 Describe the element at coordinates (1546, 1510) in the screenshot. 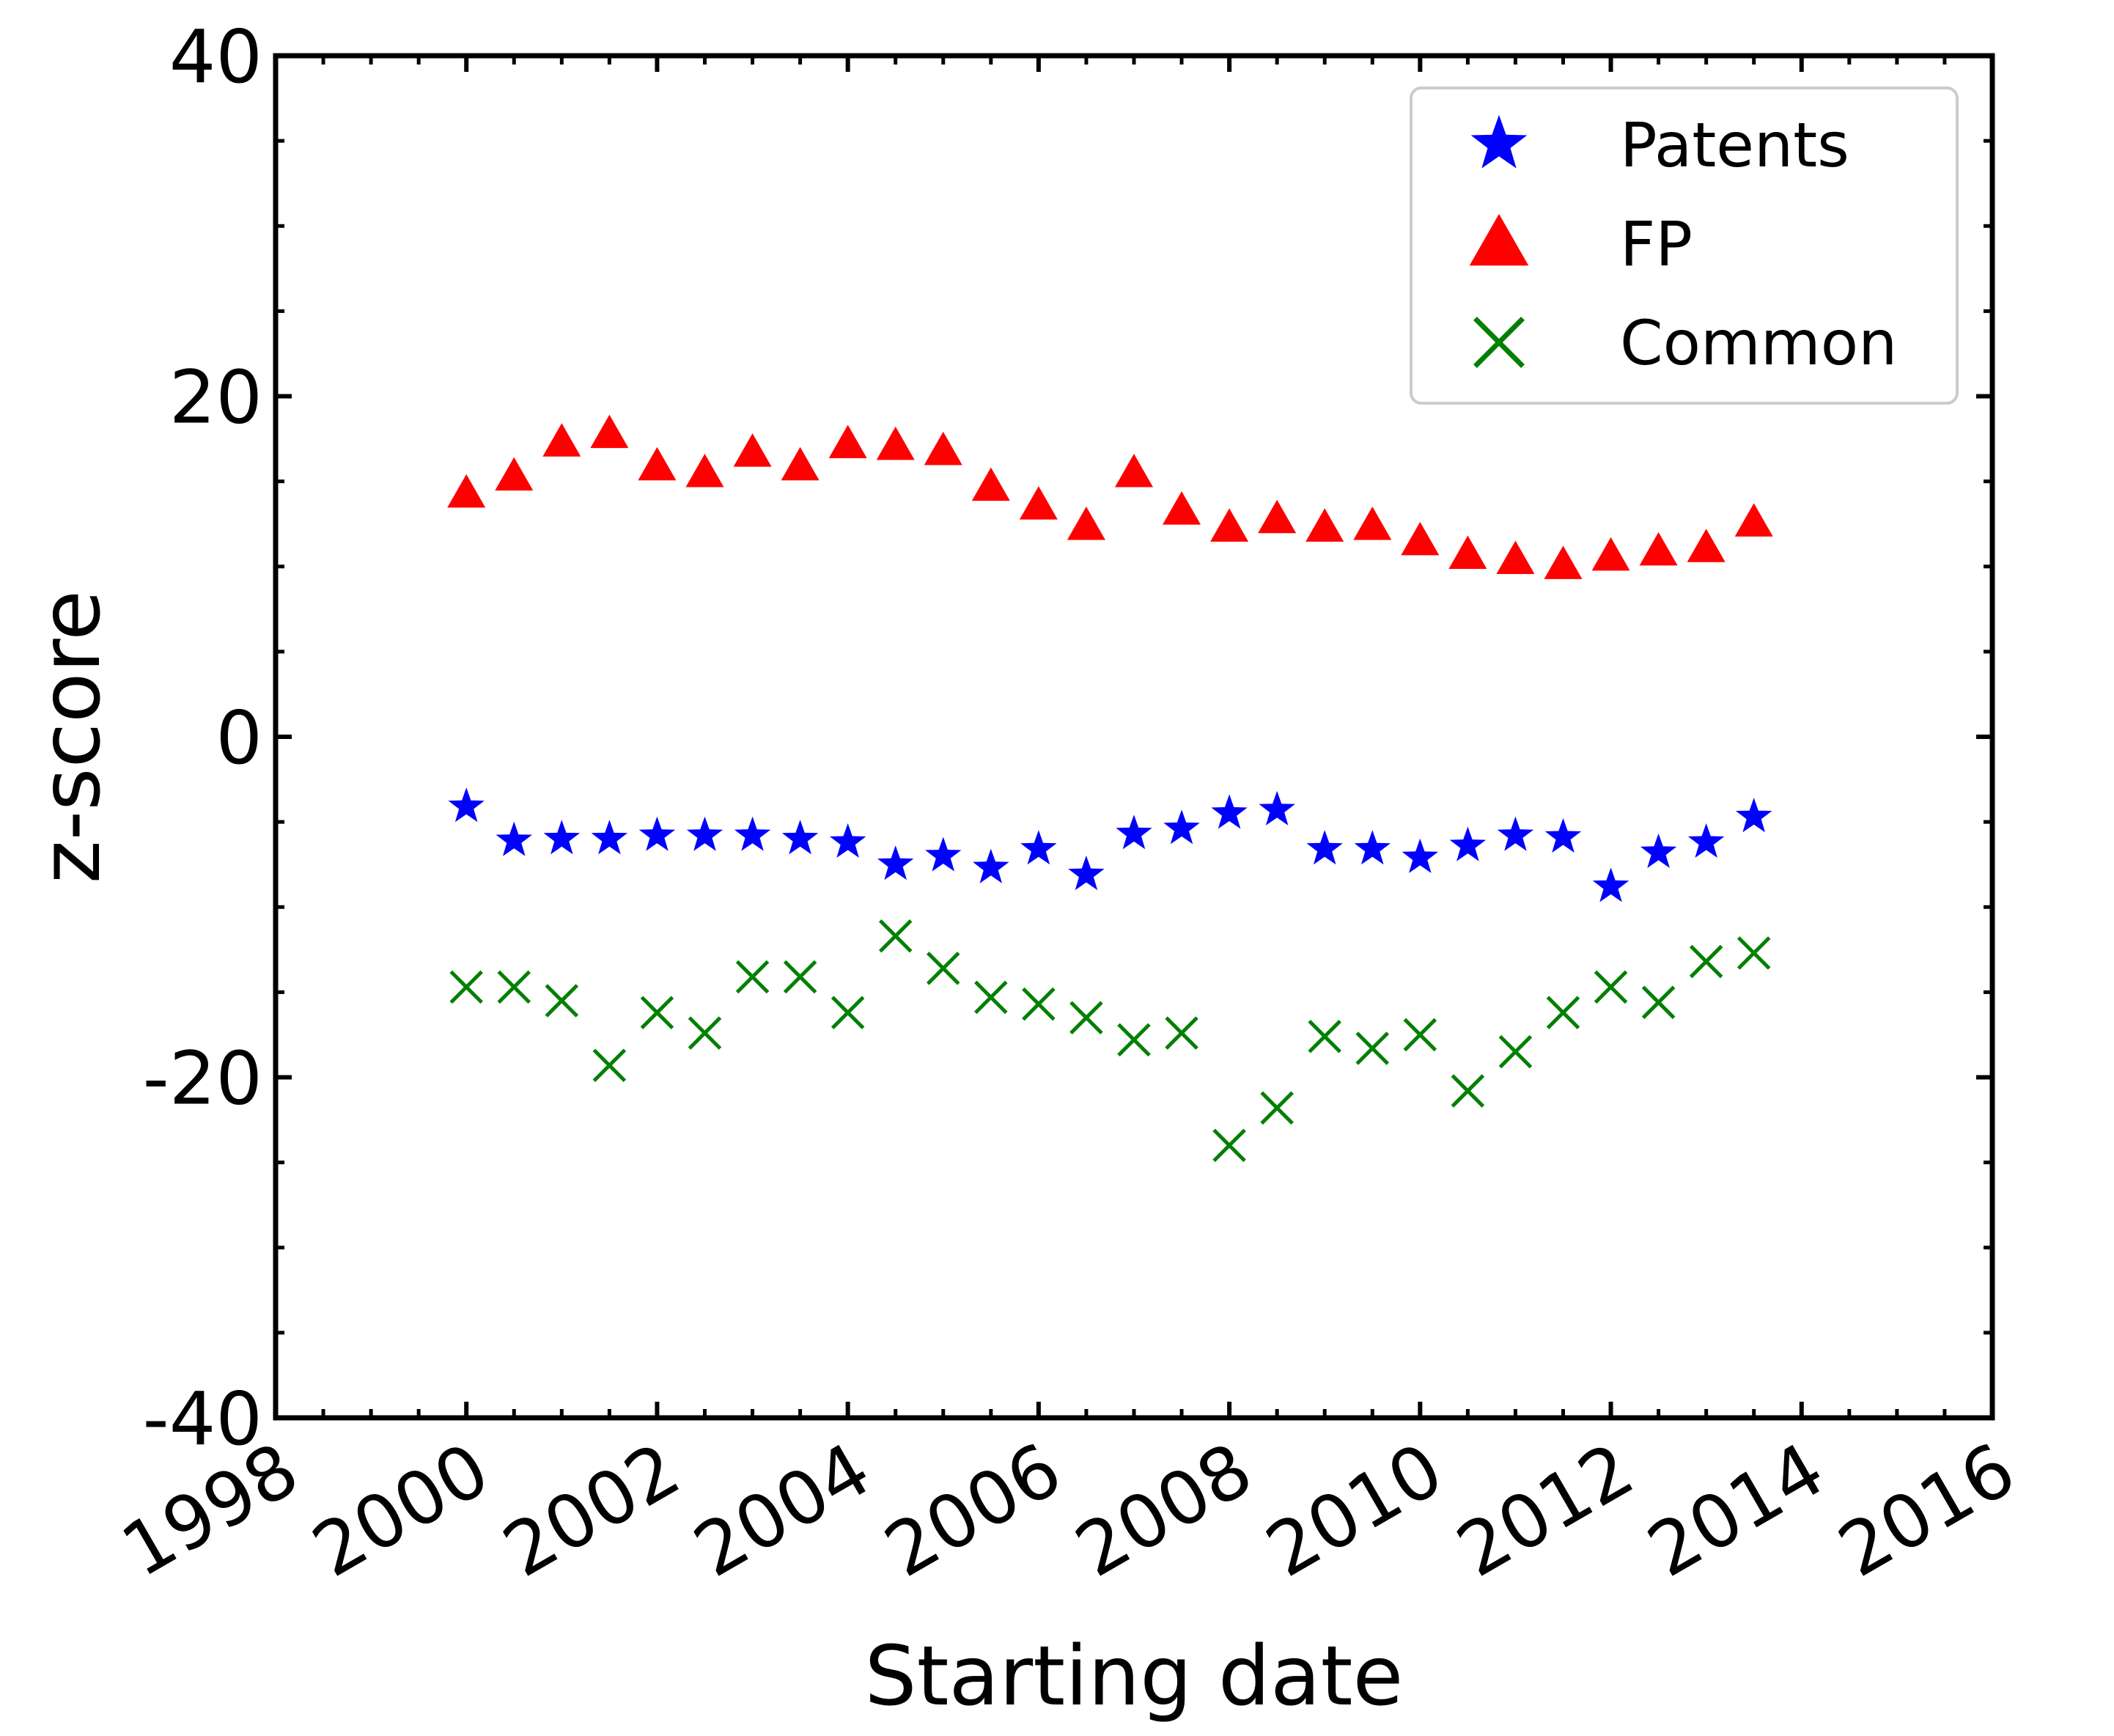

I see `x-tick-label: 2012` at that location.